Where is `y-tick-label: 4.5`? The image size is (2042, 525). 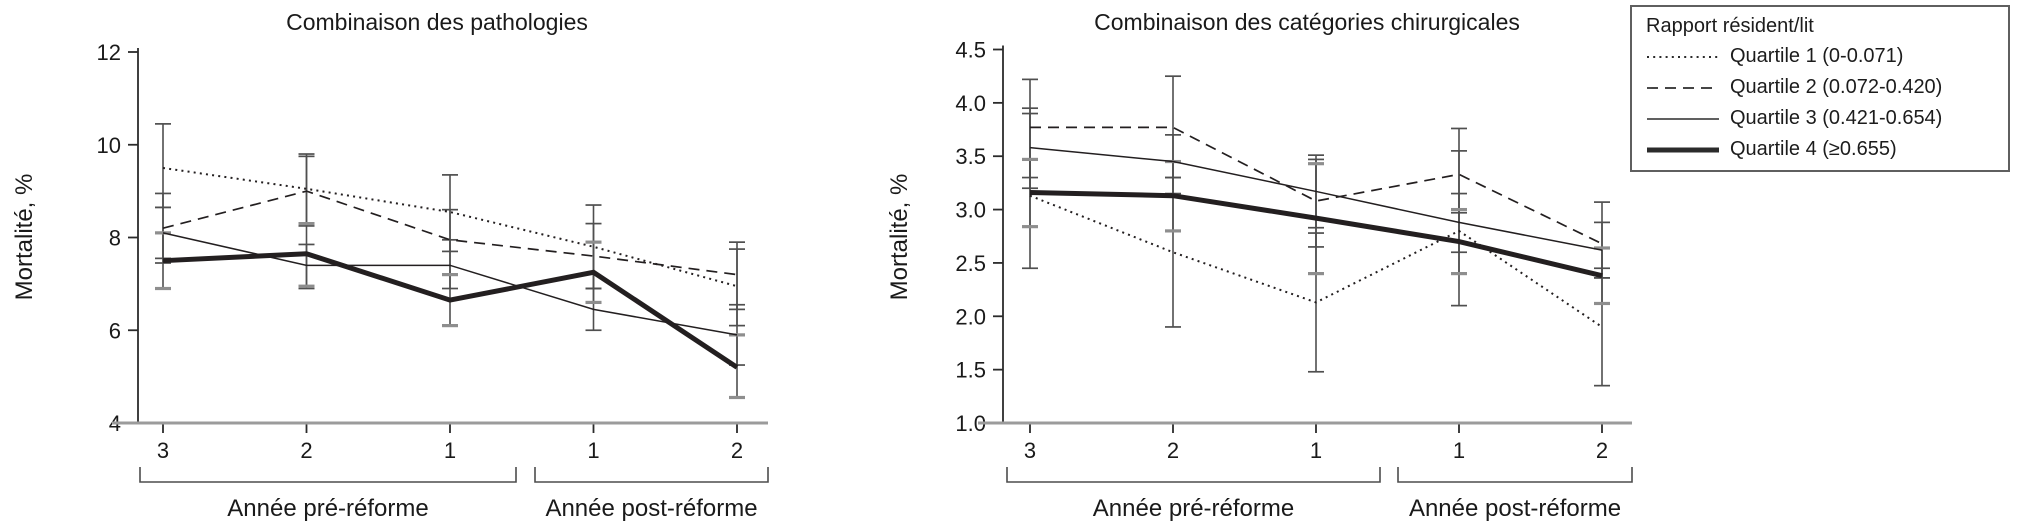
y-tick-label: 4.5 is located at coordinates (970, 50).